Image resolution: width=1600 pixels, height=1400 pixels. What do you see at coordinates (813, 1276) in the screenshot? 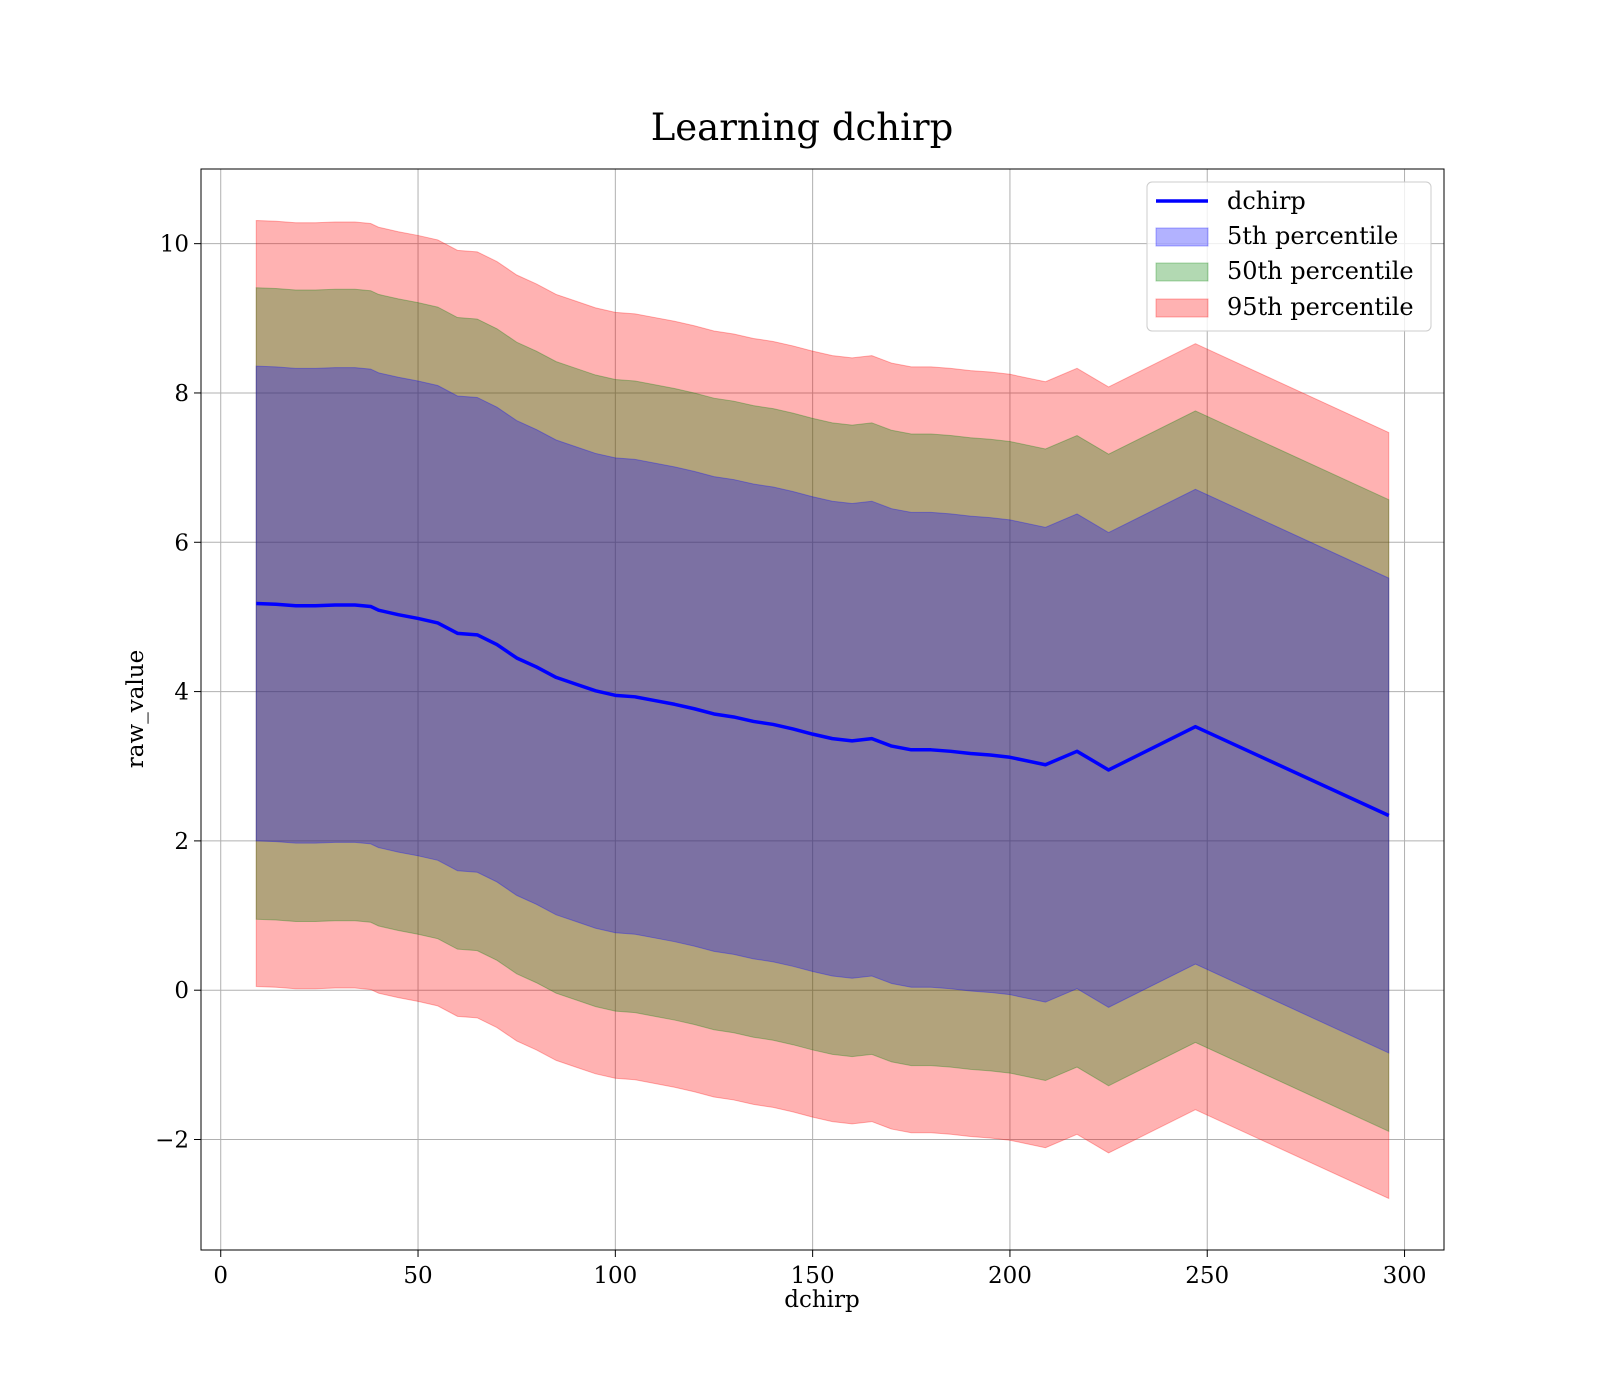
I see `x-tick-label: 150` at bounding box center [813, 1276].